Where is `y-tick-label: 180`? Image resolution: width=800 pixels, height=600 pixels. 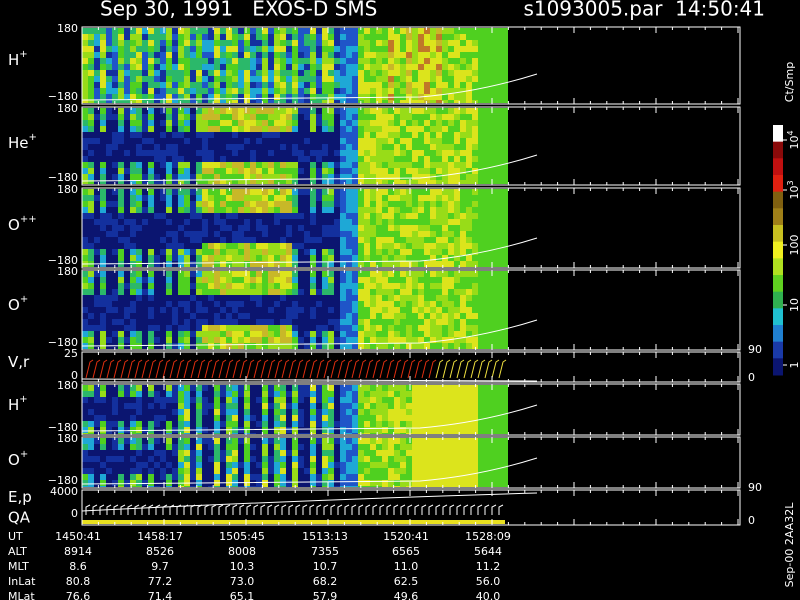
y-tick-label: 180 is located at coordinates (67, 189).